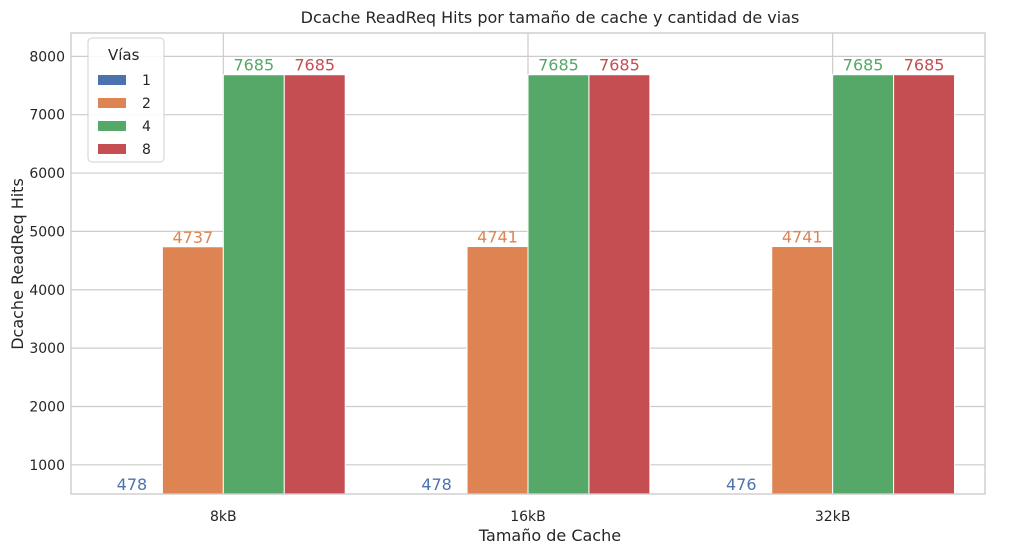 The height and width of the screenshot is (556, 1025). Describe the element at coordinates (146, 127) in the screenshot. I see `legend-label-4: 4` at that location.